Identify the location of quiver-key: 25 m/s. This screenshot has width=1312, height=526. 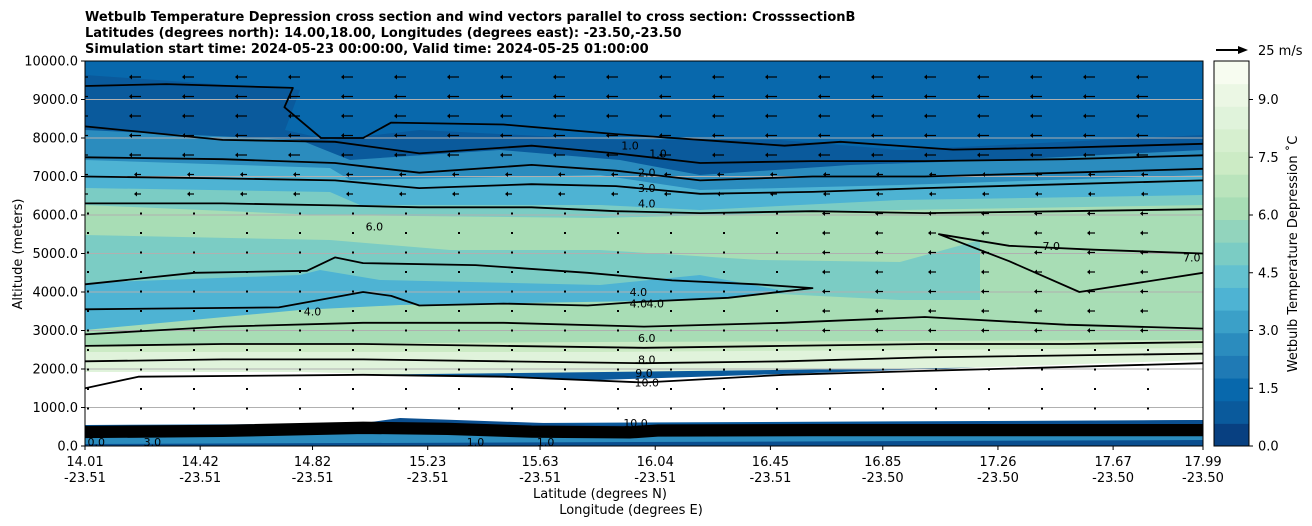
(1259, 51).